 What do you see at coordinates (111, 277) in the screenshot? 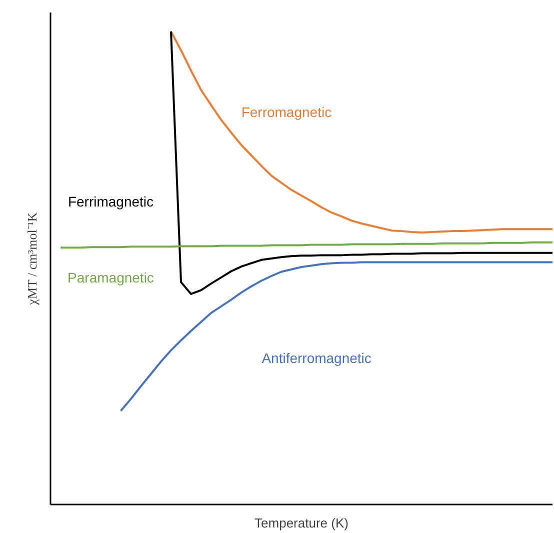
I see `series-label: Paramagnetic` at bounding box center [111, 277].